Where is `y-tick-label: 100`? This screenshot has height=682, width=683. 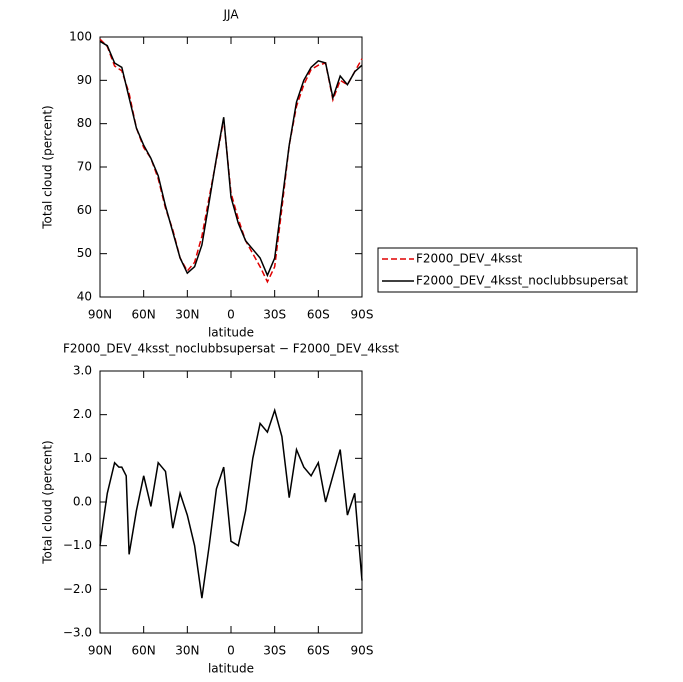
y-tick-label: 100 is located at coordinates (80, 37).